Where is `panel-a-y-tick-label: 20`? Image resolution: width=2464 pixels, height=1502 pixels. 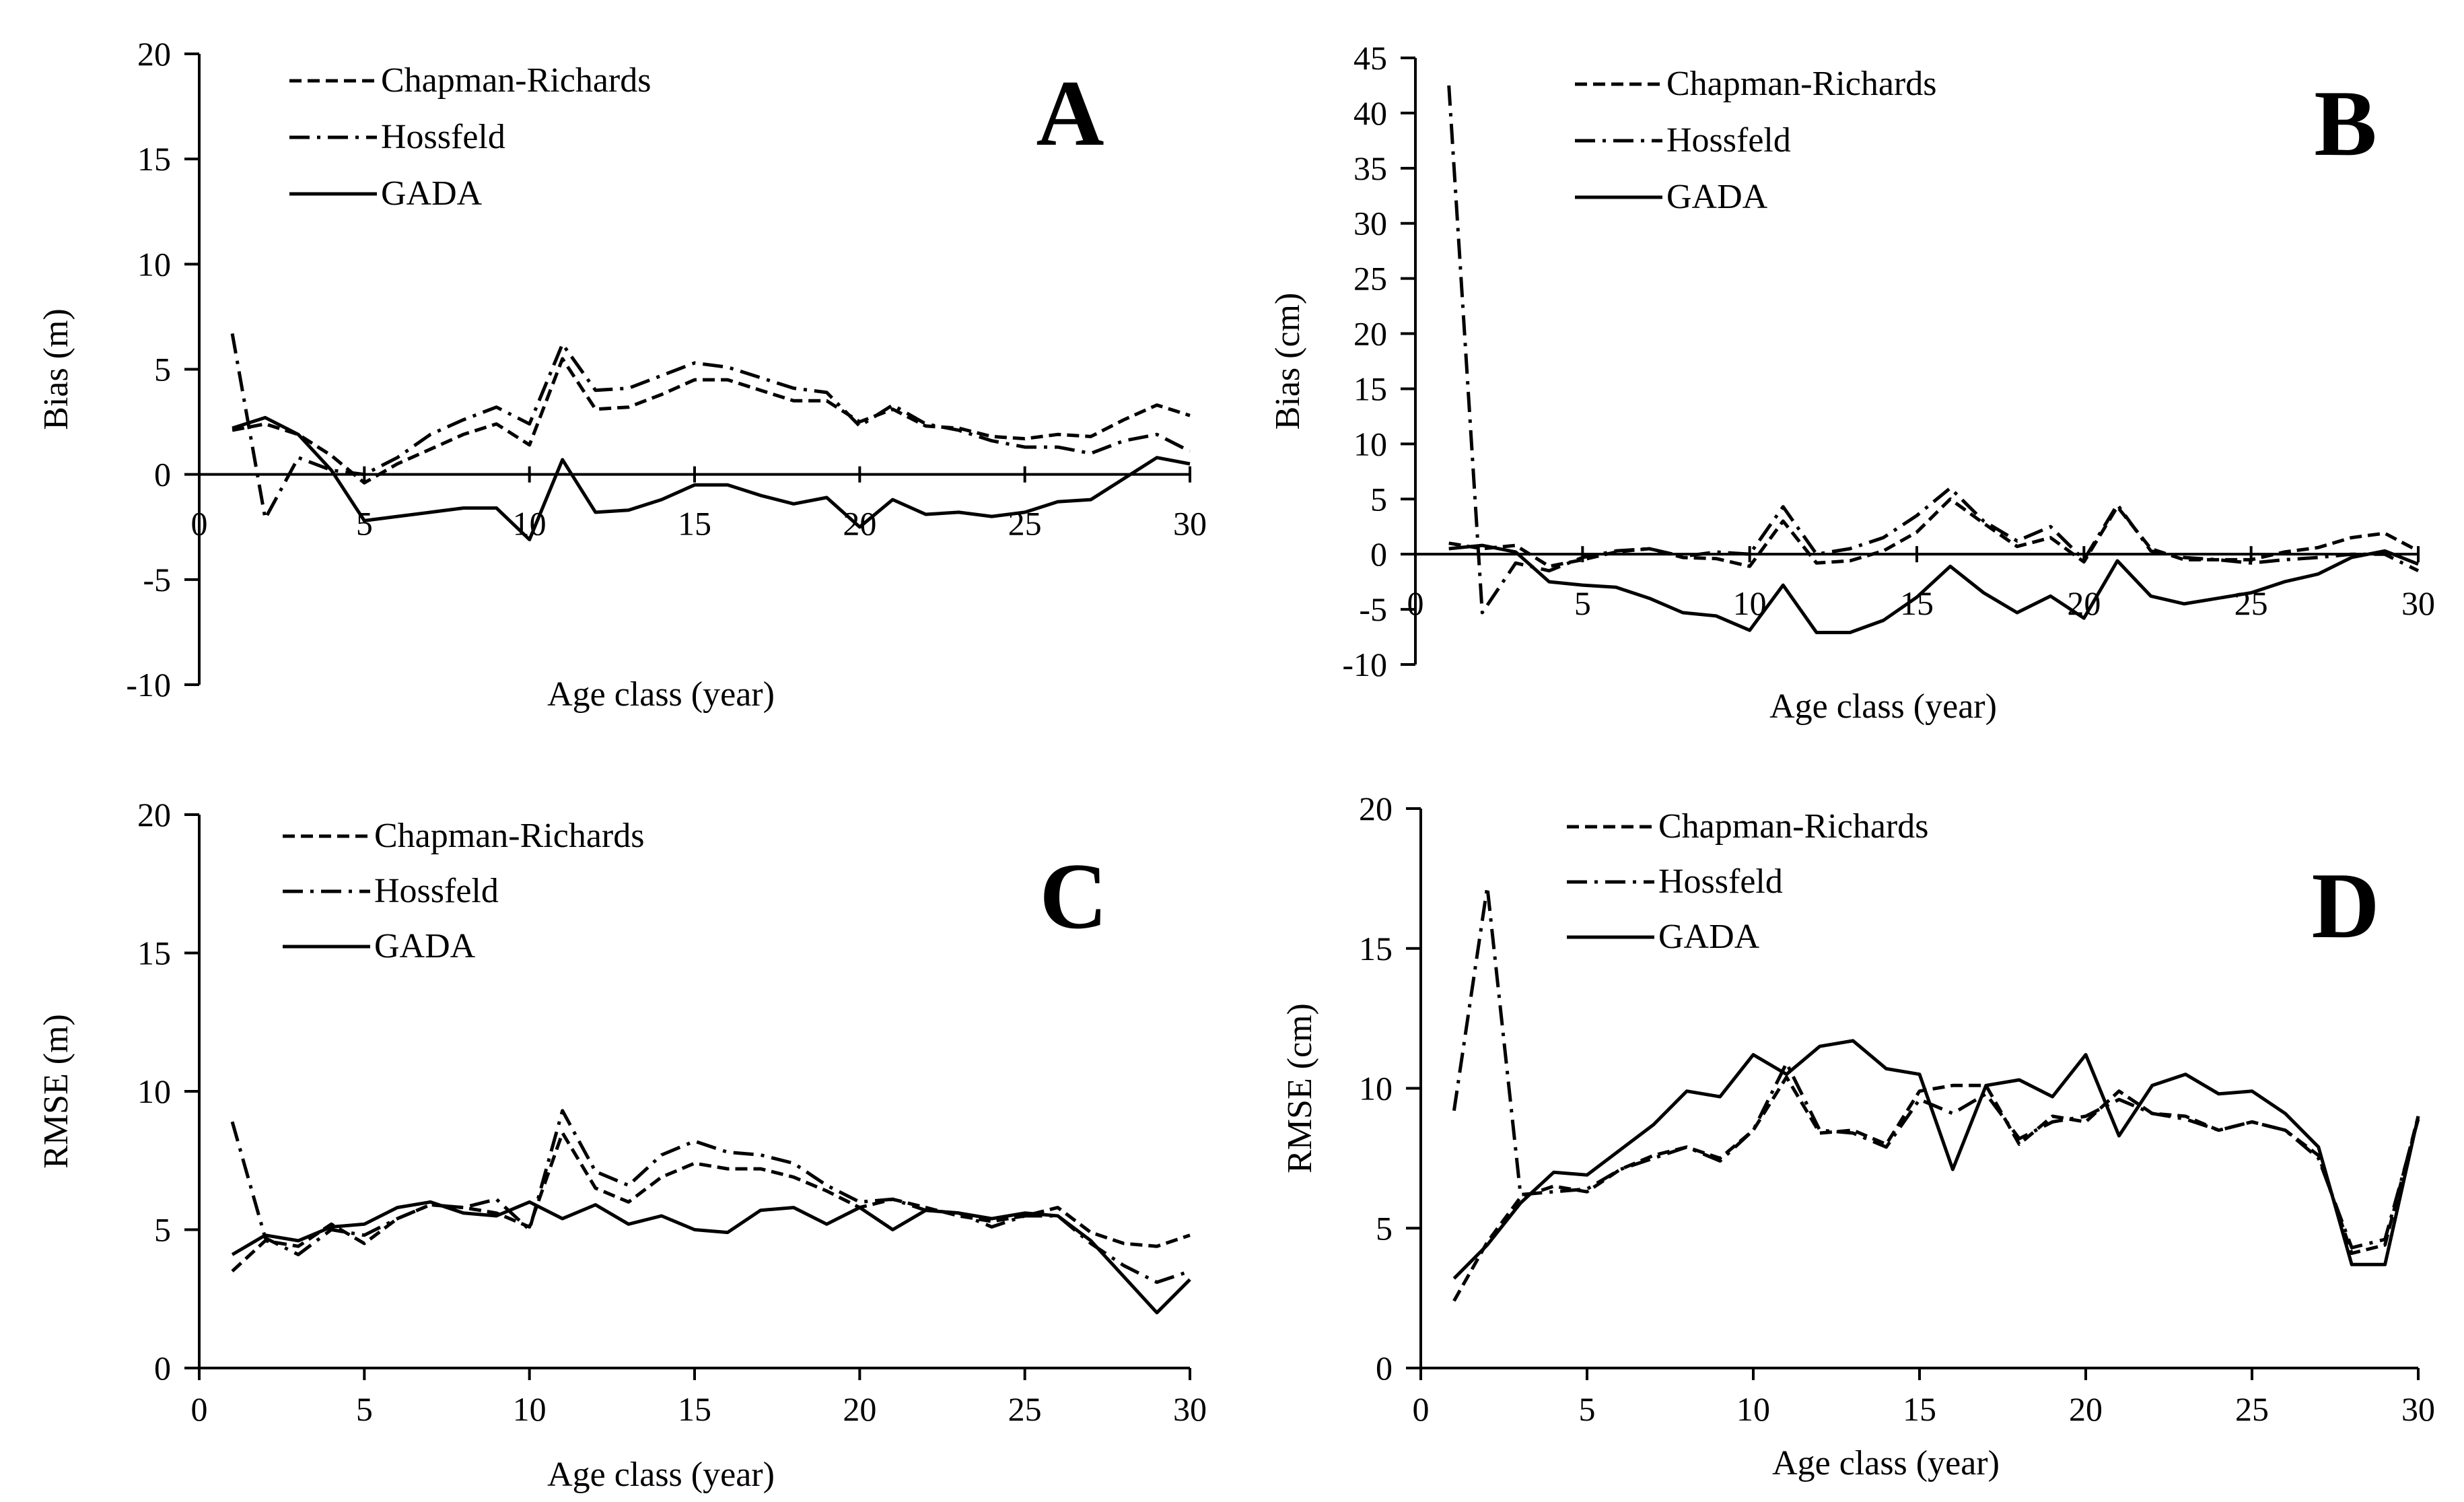
panel-a-y-tick-label: 20 is located at coordinates (154, 54).